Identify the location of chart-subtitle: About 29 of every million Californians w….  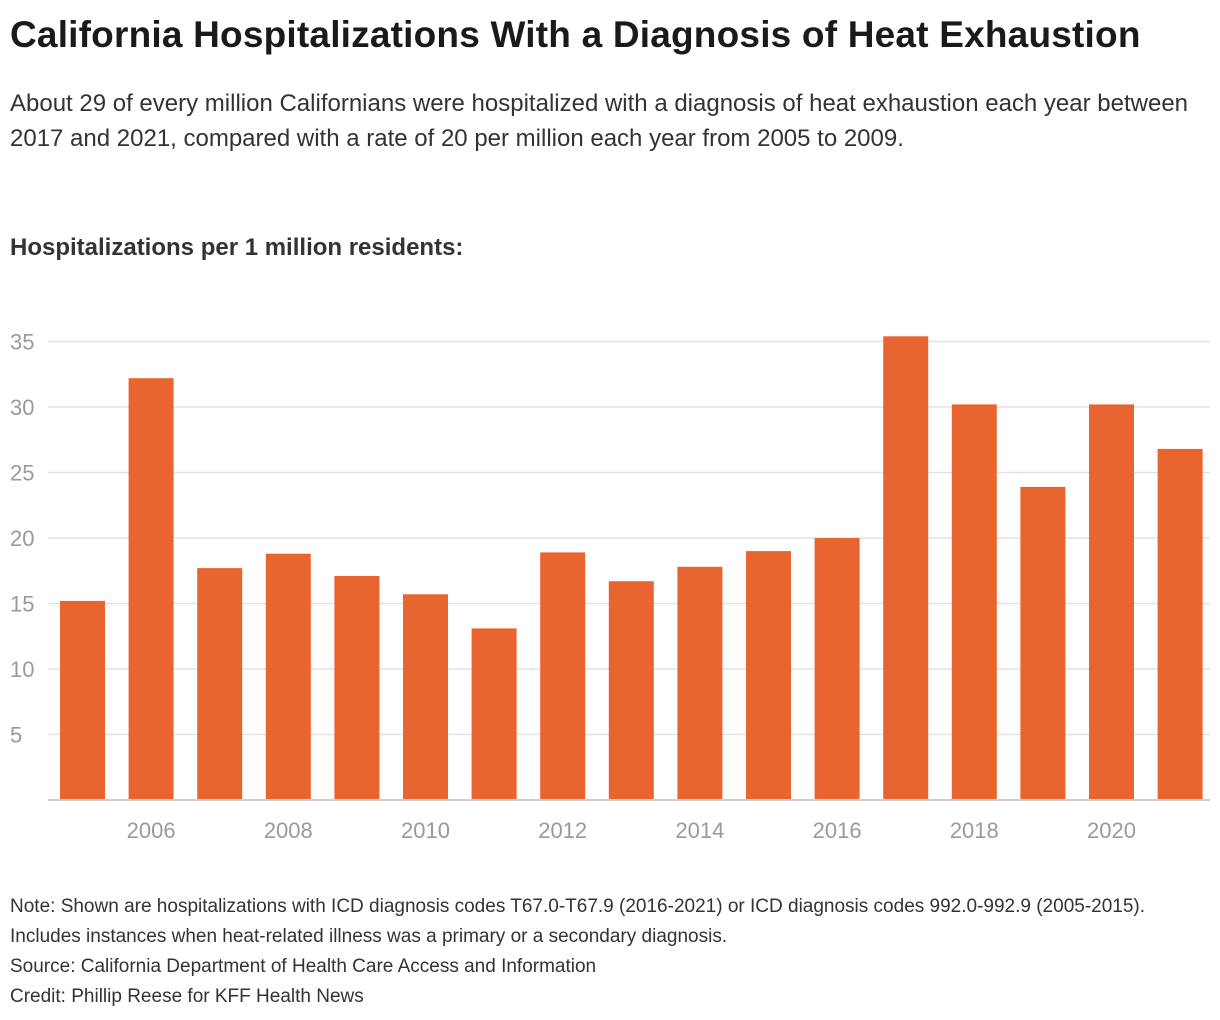
(599, 121).